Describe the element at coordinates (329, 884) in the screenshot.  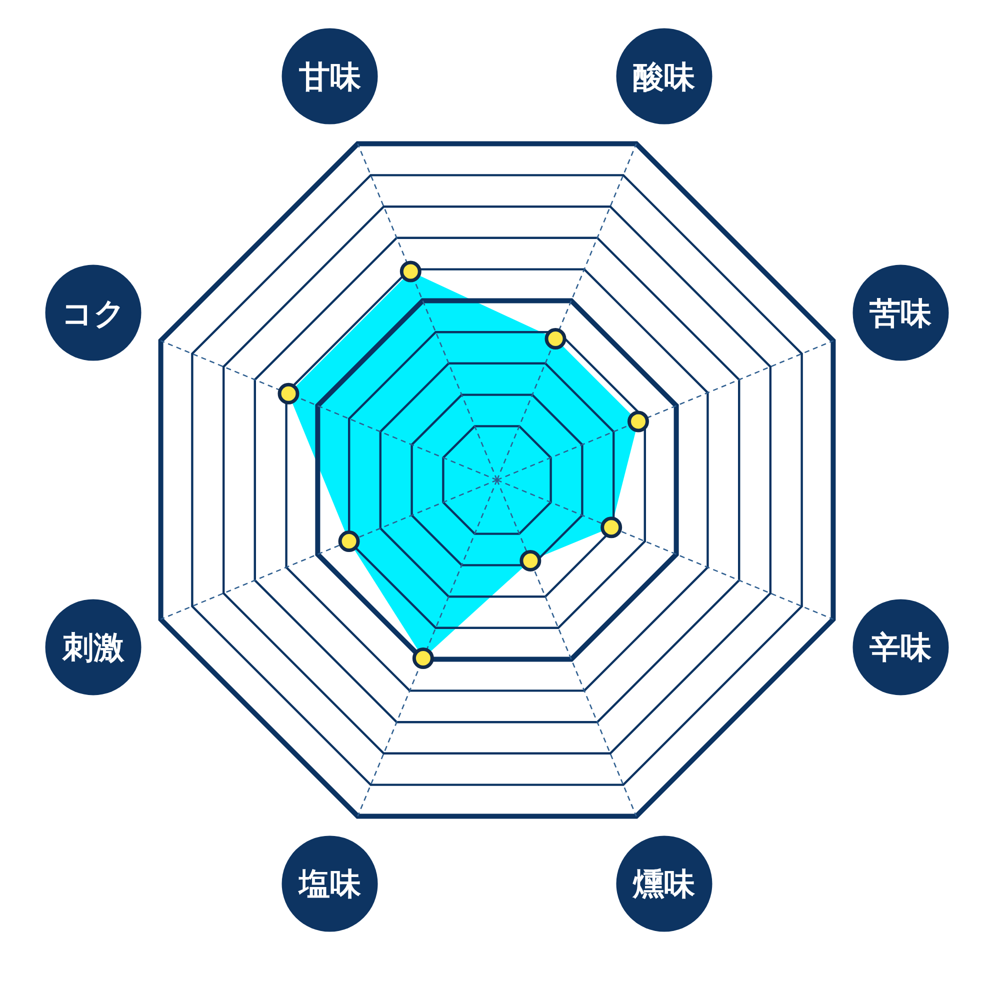
I see `spoke-label: 塩味` at that location.